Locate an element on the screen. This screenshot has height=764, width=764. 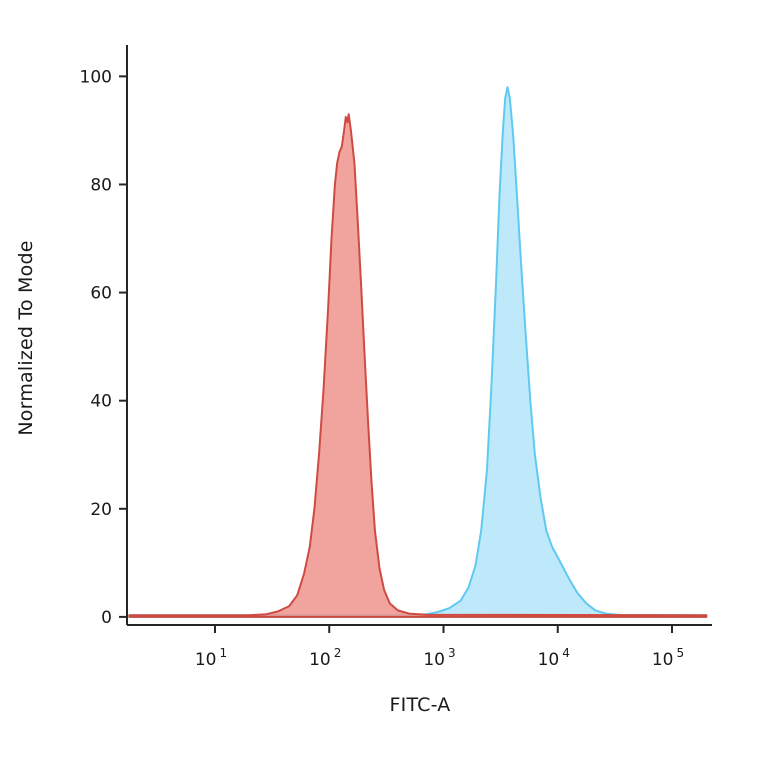
y-tick-label: 100 is located at coordinates (96, 77).